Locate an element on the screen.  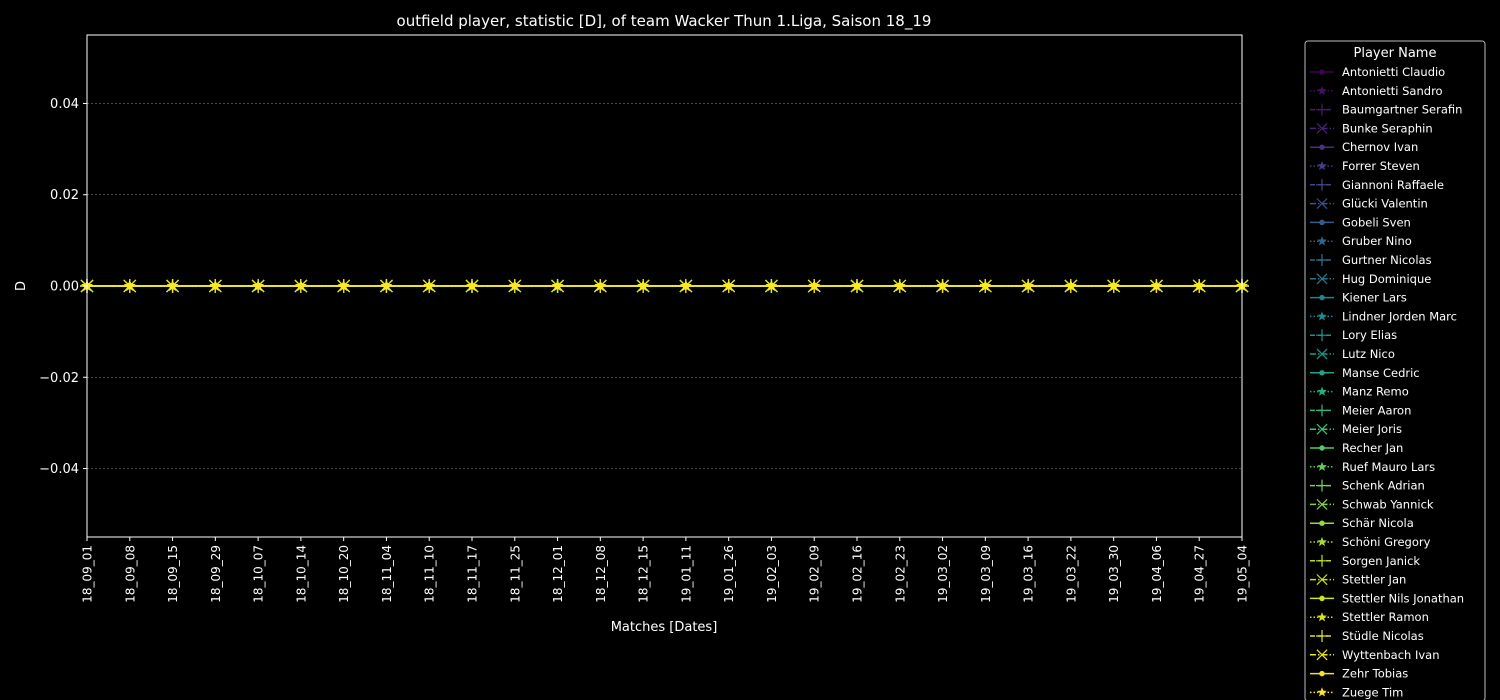
y-tick-label: −0.04 is located at coordinates (59, 469).